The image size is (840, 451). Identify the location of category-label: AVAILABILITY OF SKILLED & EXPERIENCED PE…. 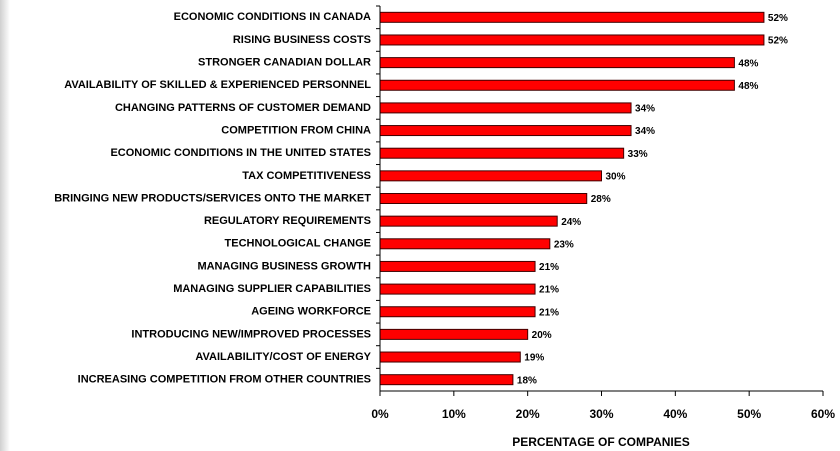
(217, 85).